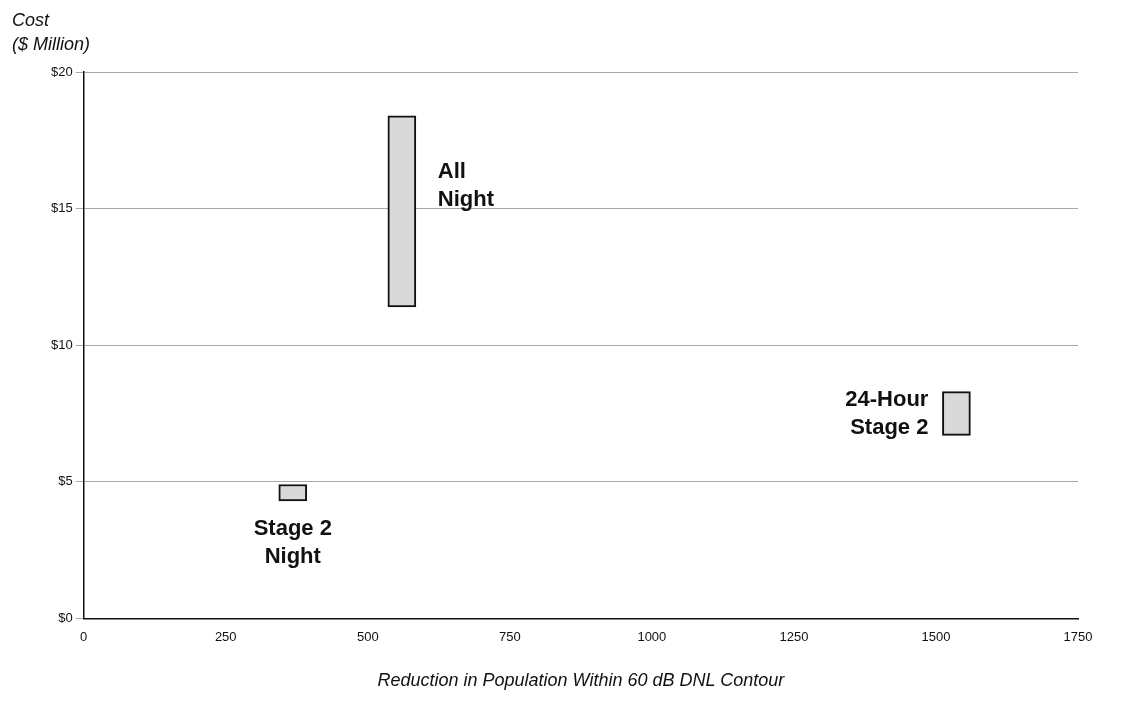 The height and width of the screenshot is (709, 1127). Describe the element at coordinates (84, 636) in the screenshot. I see `x-tick-label: 0` at that location.